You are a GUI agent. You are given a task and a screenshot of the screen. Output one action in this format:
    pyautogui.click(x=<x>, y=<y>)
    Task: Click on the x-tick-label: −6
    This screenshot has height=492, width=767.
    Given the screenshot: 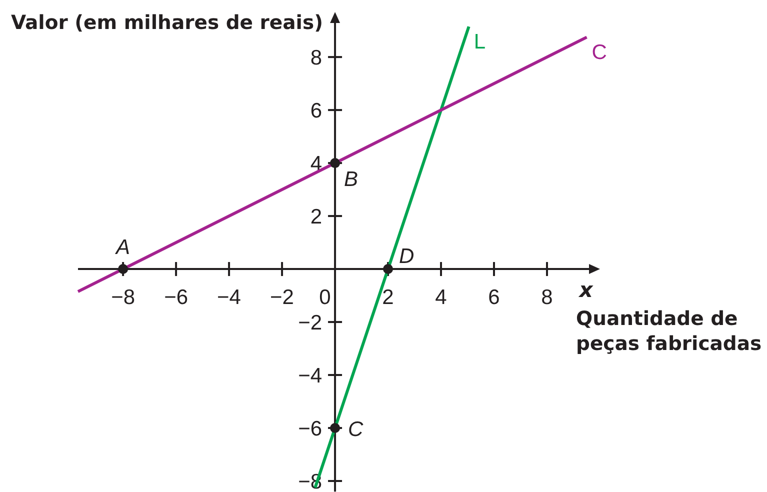 What is the action you would take?
    pyautogui.click(x=176, y=298)
    